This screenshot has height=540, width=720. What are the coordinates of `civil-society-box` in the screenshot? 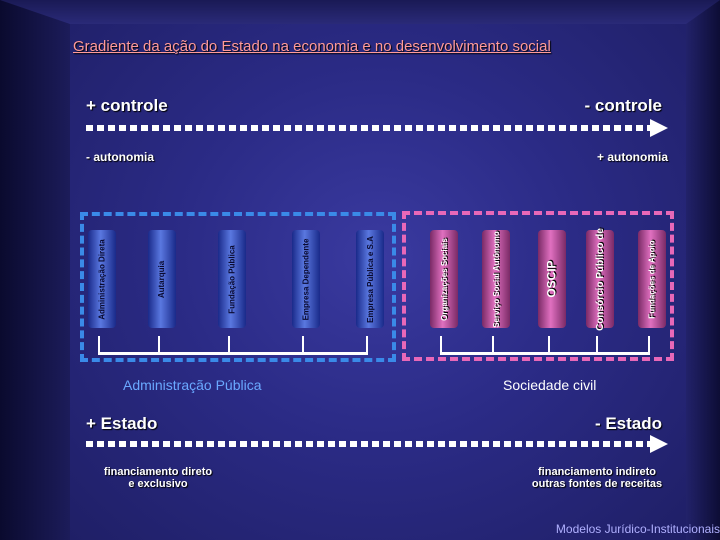 It's located at (538, 286).